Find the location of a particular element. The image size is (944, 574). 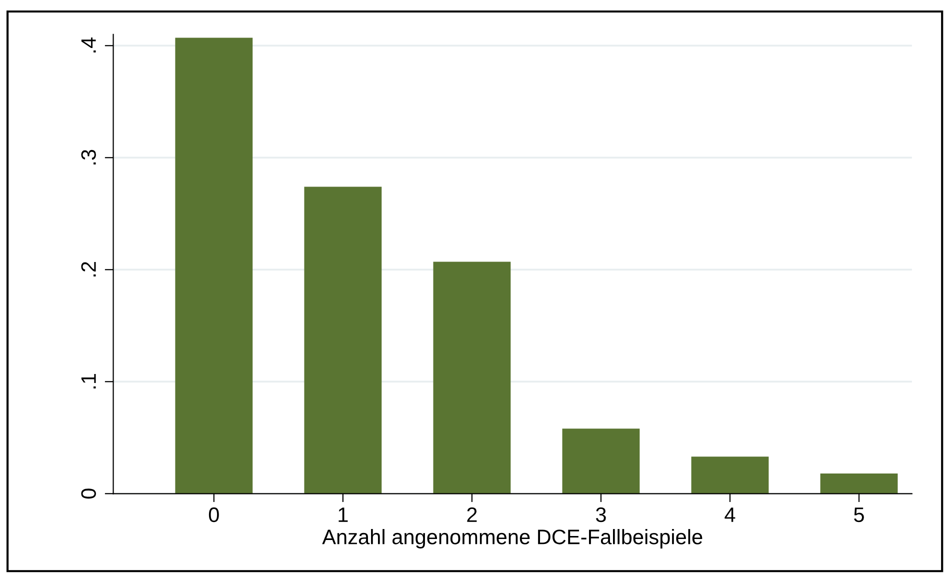

y-tick-label: .1 is located at coordinates (88, 381).